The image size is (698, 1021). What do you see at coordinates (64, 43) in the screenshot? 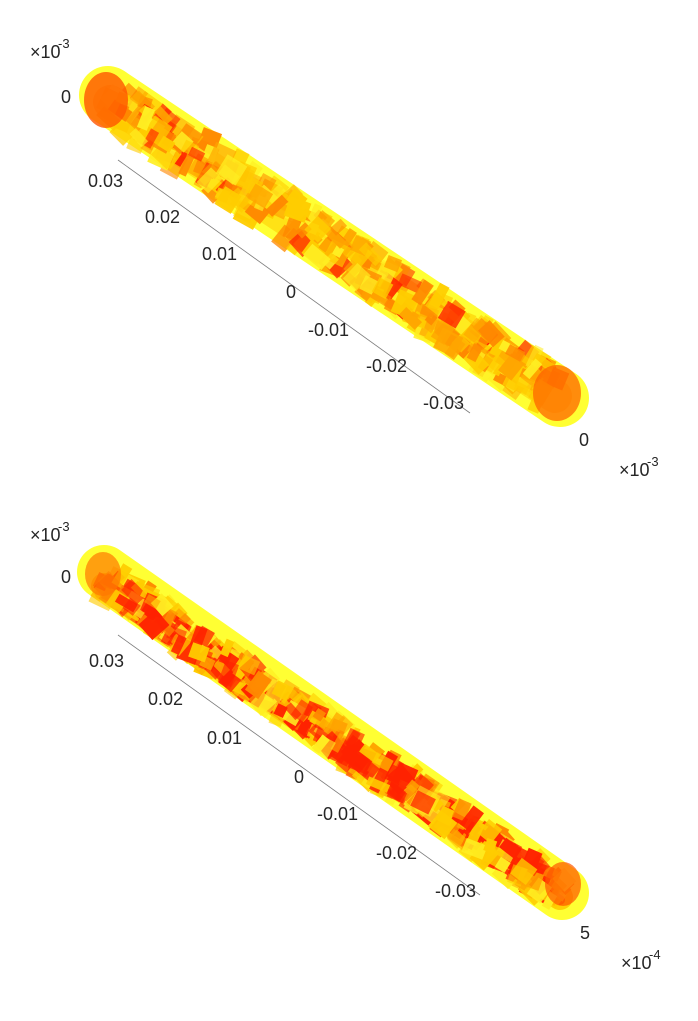
I see `z-exponent-power: -3` at bounding box center [64, 43].